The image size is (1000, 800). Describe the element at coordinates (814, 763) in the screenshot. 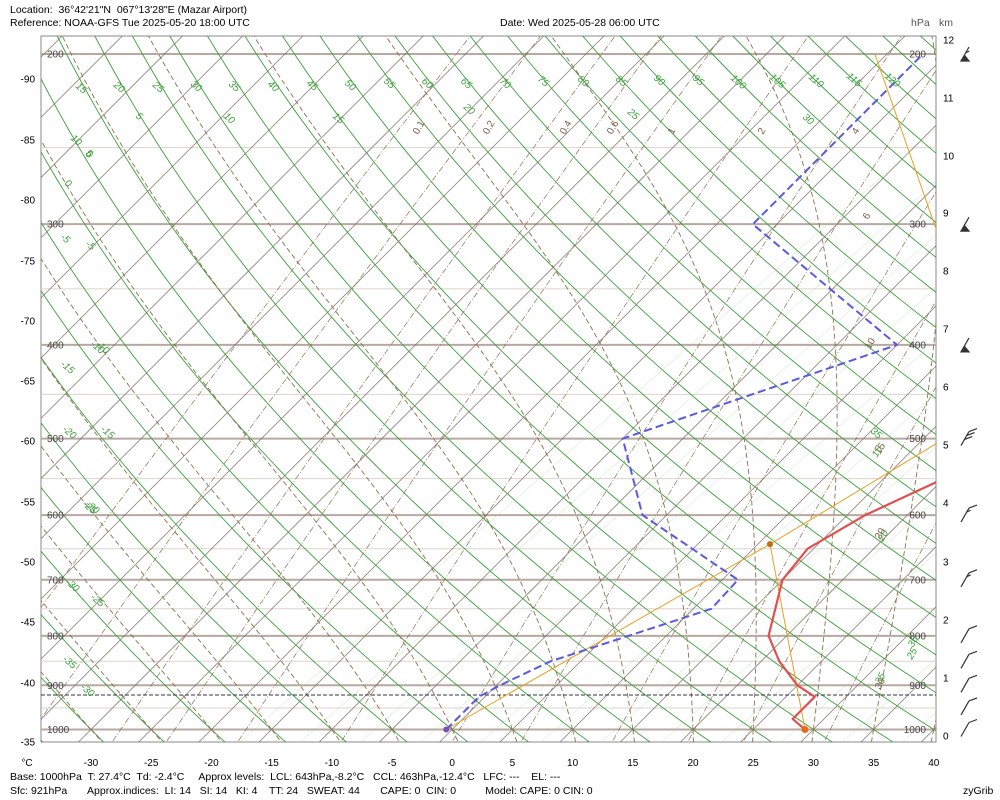

I see `x-tick-label: 30` at that location.